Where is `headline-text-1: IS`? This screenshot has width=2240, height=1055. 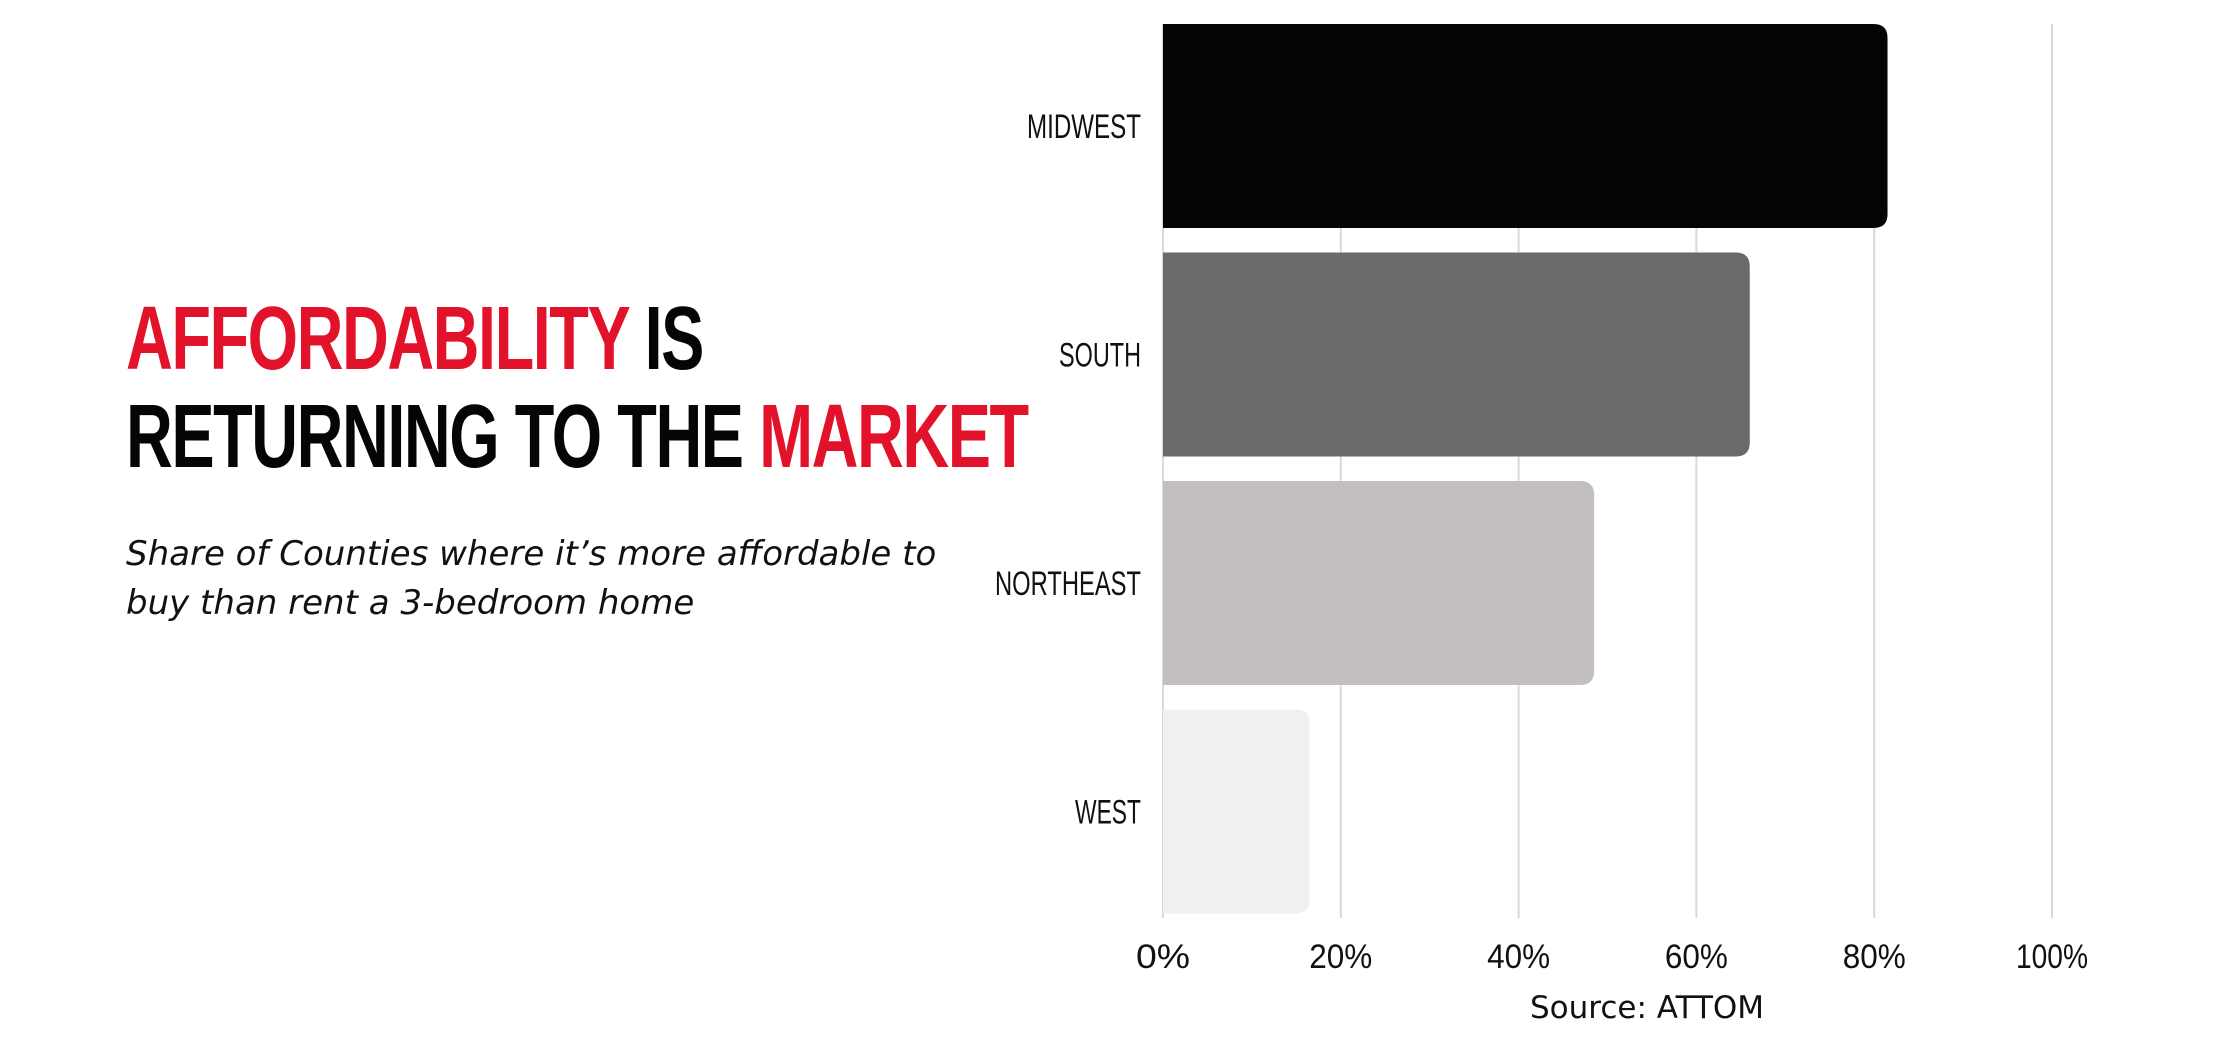 headline-text-1: IS is located at coordinates (666, 339).